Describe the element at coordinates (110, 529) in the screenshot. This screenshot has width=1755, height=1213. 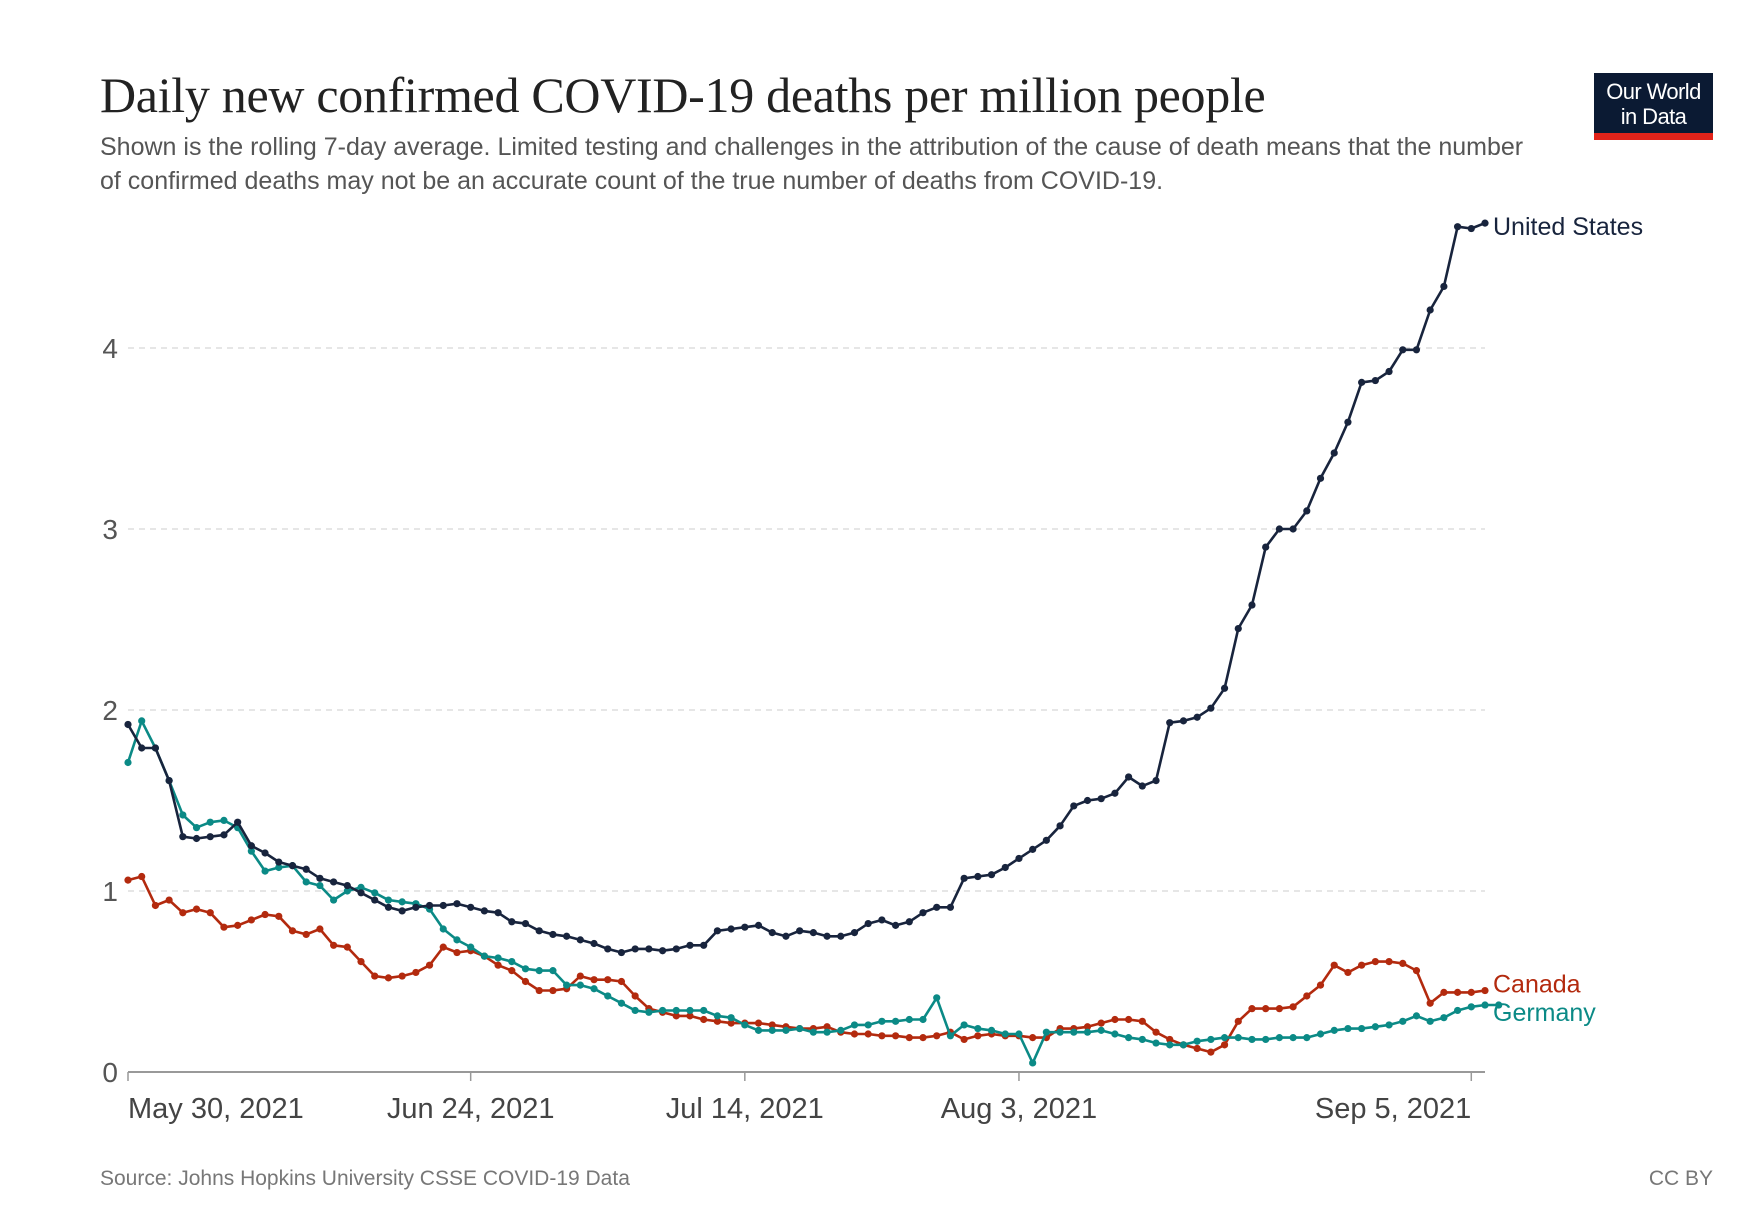
I see `y-tick-label: 3` at that location.